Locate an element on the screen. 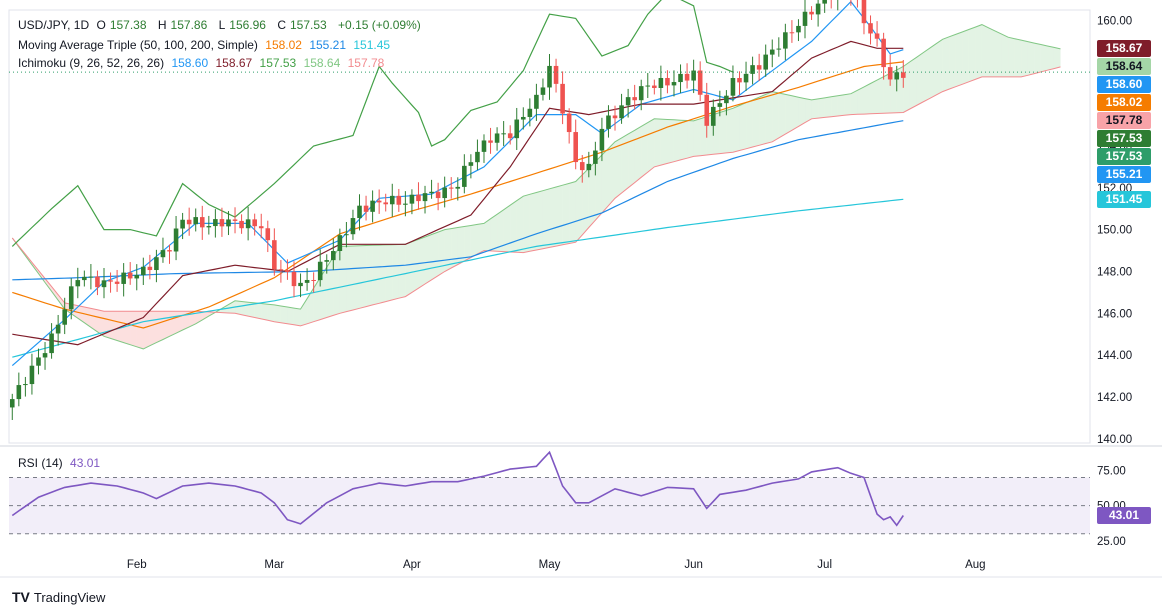 The image size is (1162, 616). change-value: +0.15 (+0.09%) is located at coordinates (379, 25).